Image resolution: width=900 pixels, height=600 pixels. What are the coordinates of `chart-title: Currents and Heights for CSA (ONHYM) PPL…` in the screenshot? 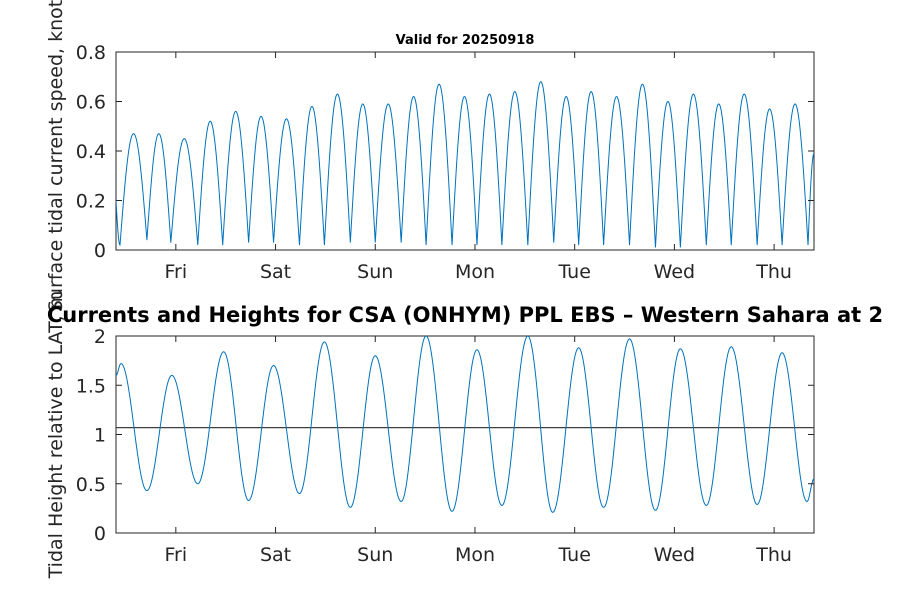 It's located at (465, 315).